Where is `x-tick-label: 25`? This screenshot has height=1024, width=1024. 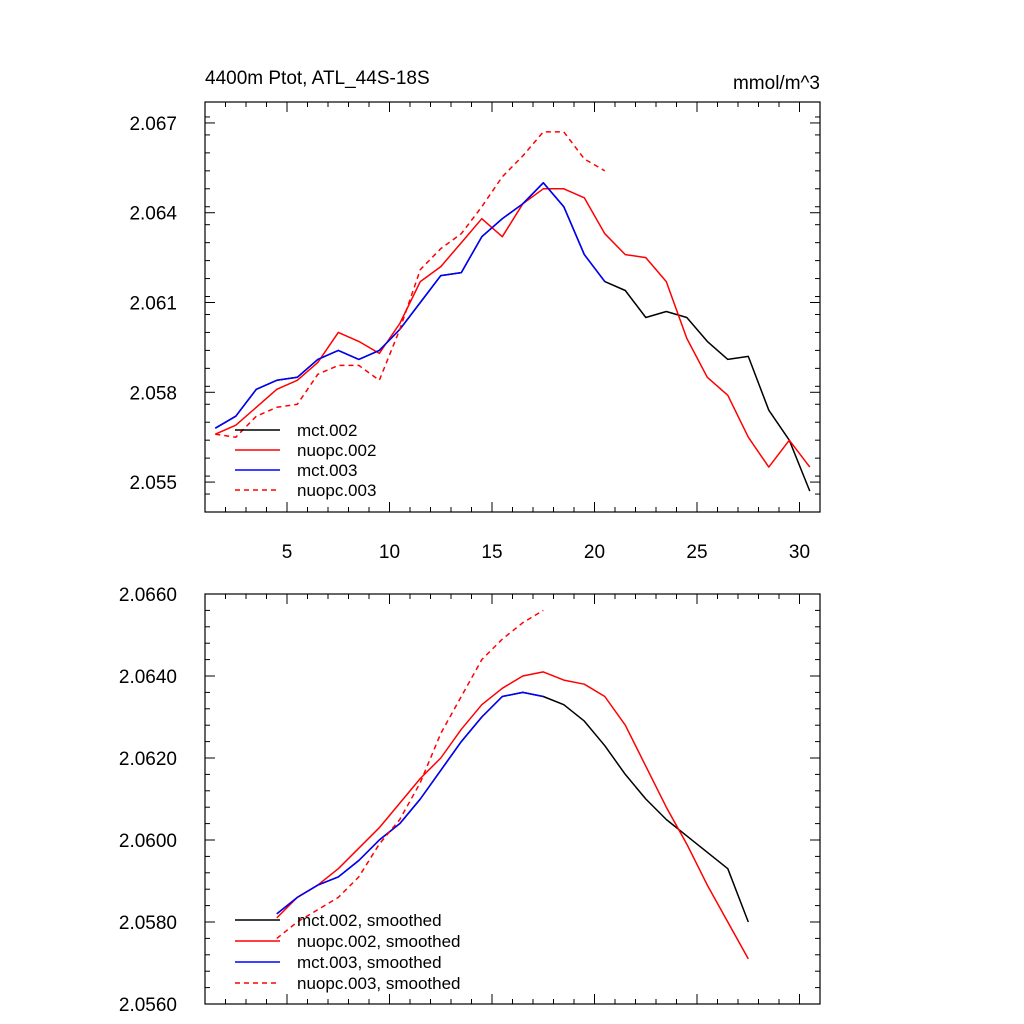
x-tick-label: 25 is located at coordinates (696, 552).